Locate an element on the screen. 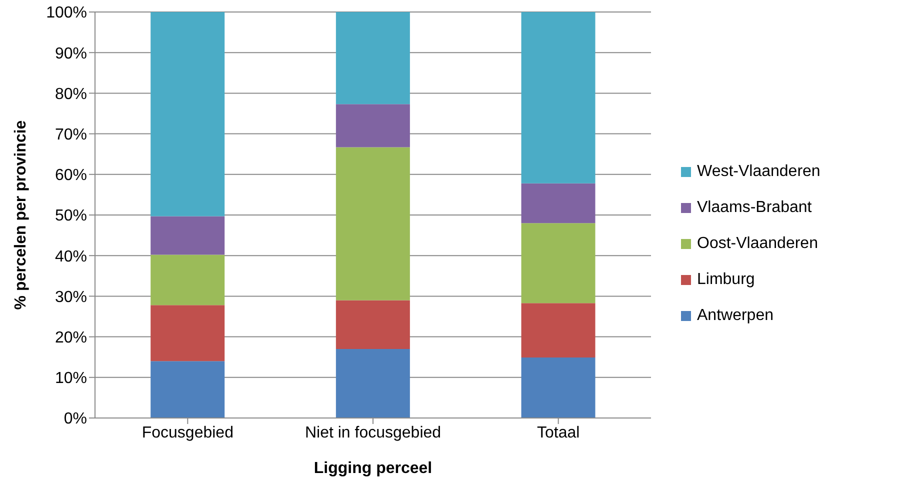  y-tick-label: 60% is located at coordinates (70, 175).